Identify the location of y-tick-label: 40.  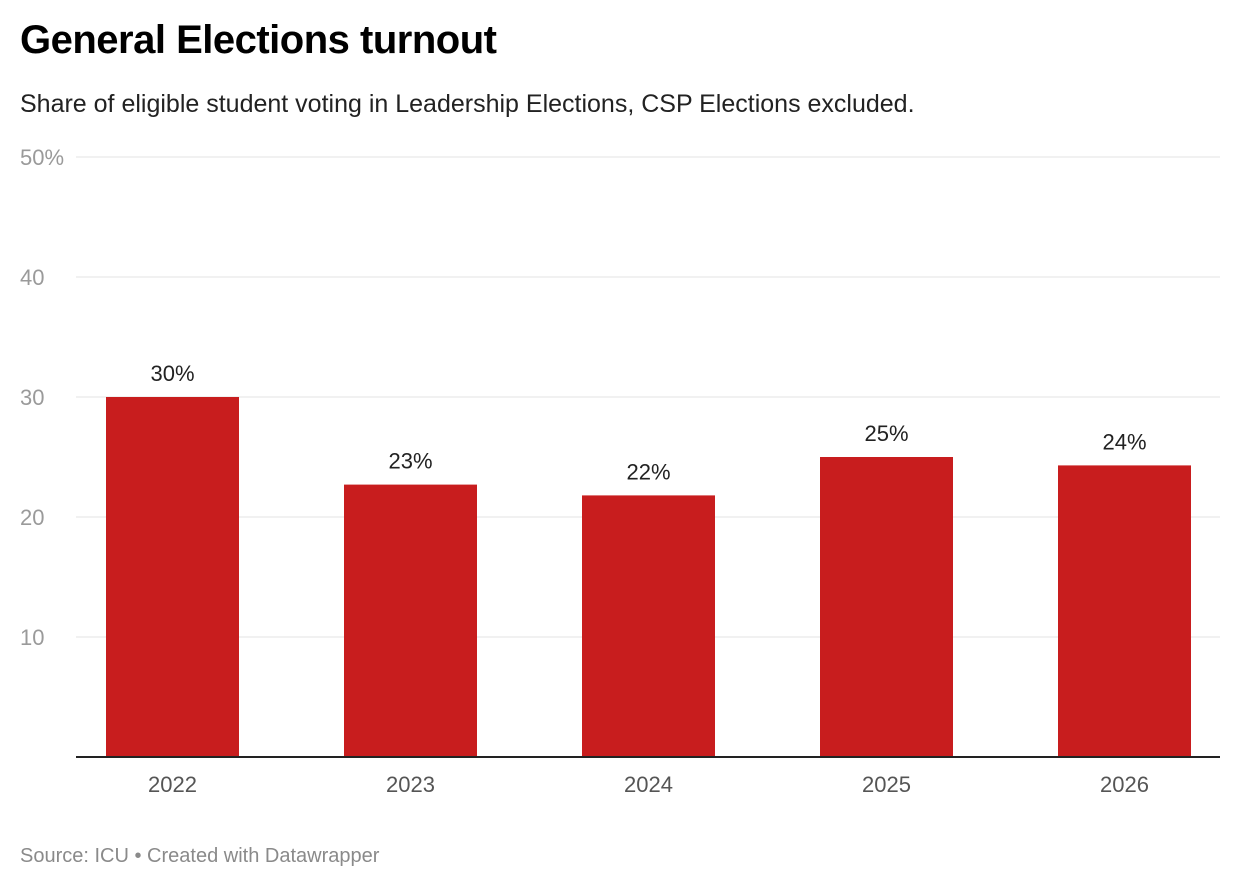
(32, 277).